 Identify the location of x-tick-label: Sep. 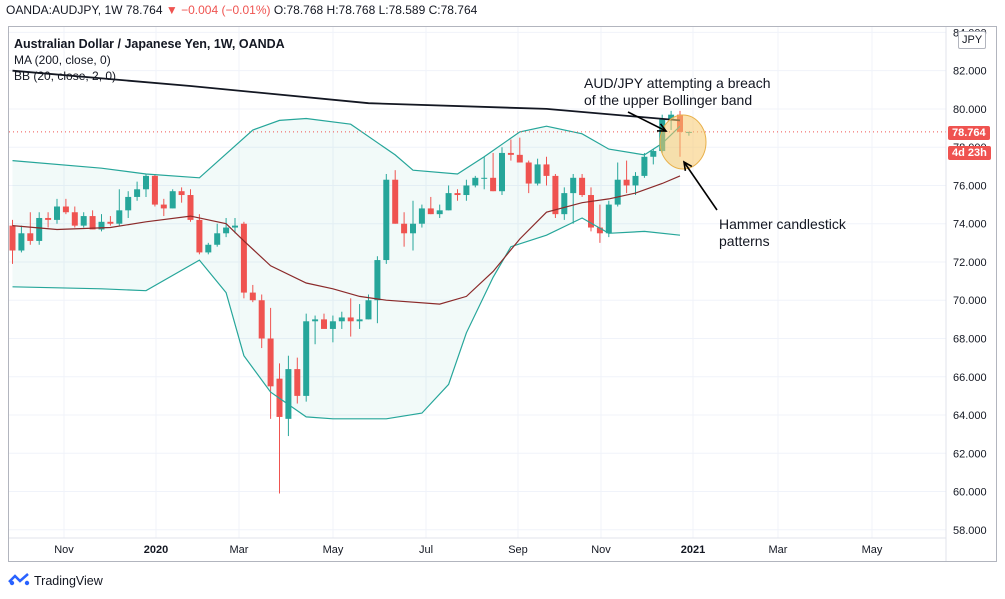
(518, 550).